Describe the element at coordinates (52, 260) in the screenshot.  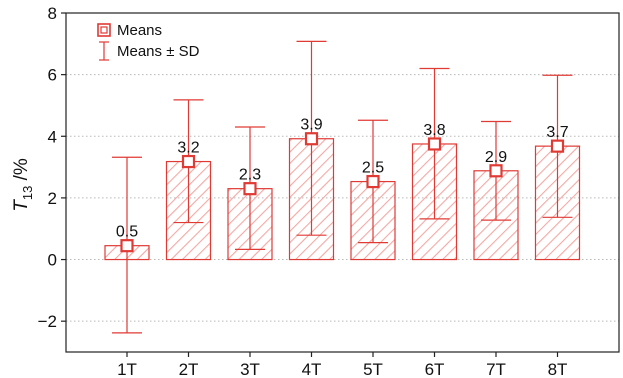
I see `y-tick-label: 0` at that location.